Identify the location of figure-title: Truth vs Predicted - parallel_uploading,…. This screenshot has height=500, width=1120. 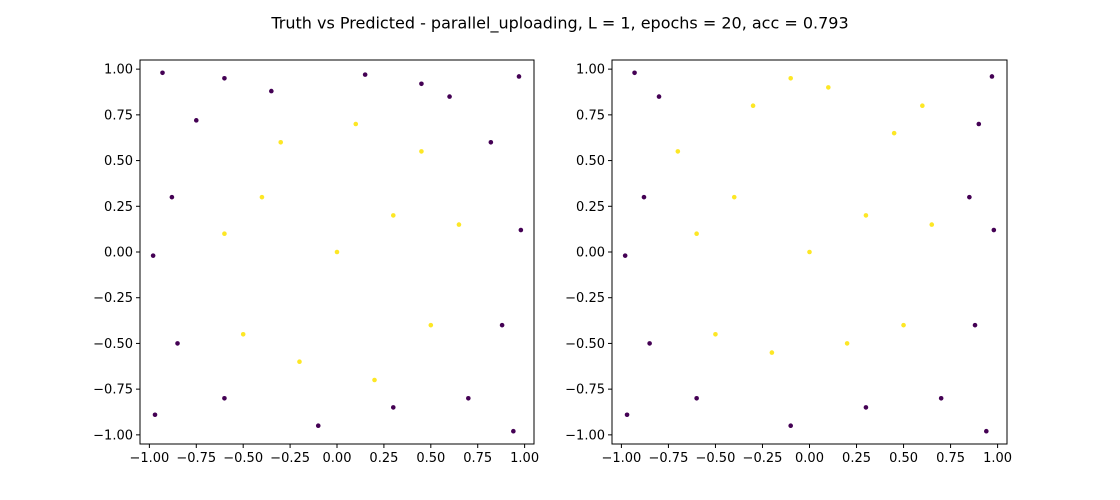
(559, 24).